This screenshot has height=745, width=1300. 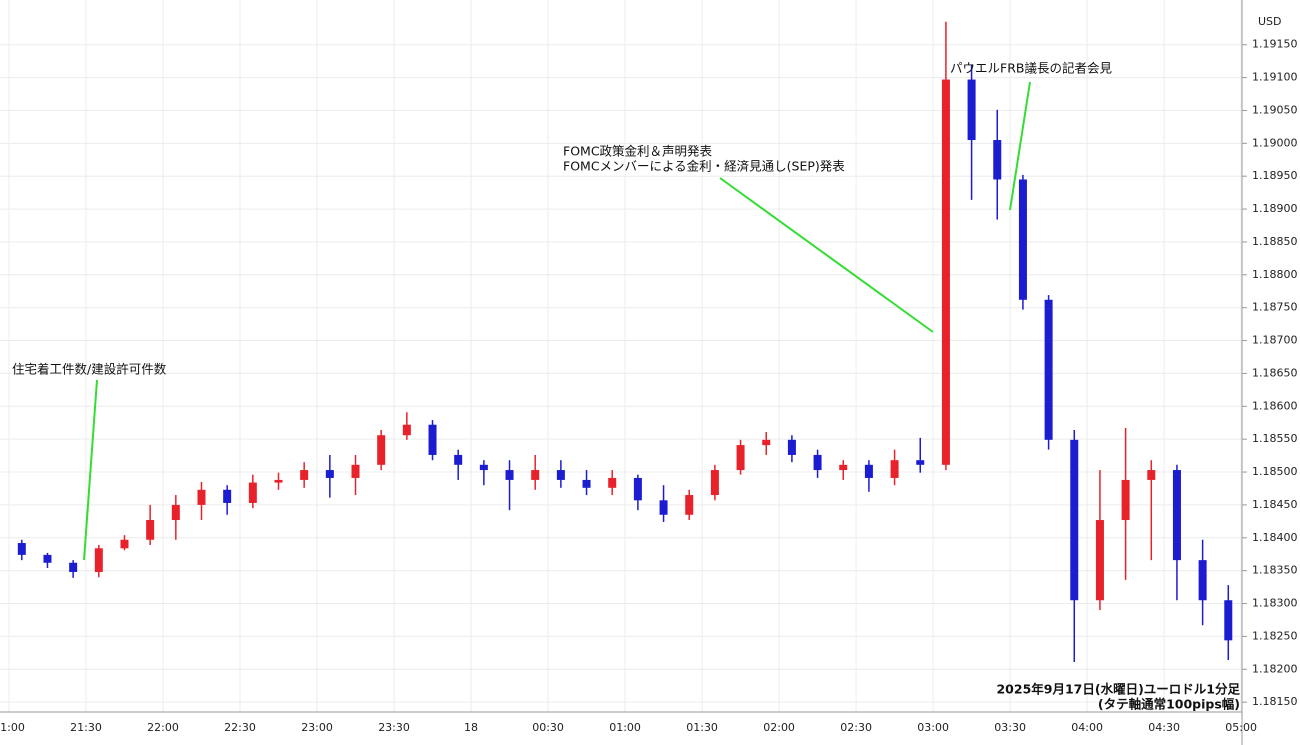 I want to click on x-tick-label: 02:00, so click(x=779, y=727).